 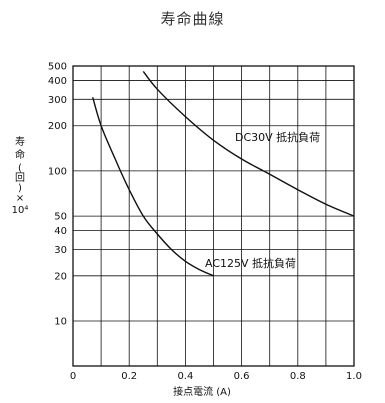 I want to click on y-axis-label-char: 命, so click(x=20, y=154).